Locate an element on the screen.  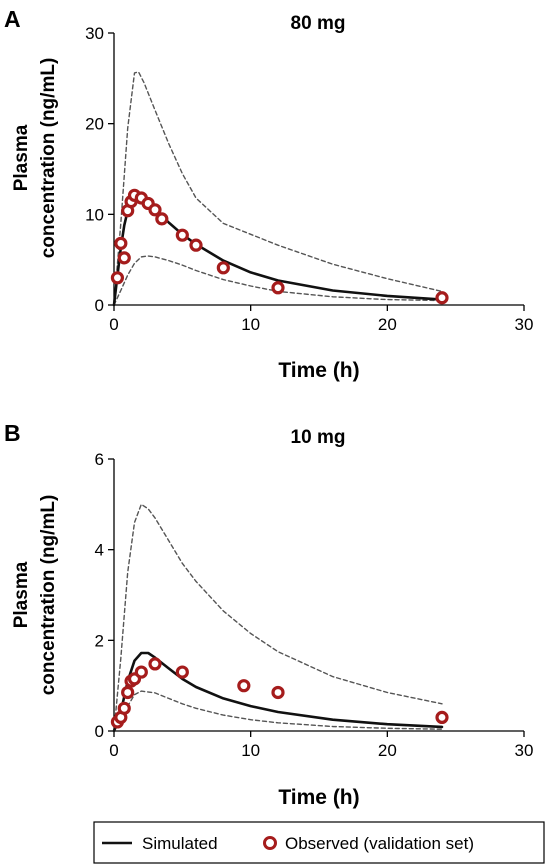
panel-b-y-tick-label: 2 is located at coordinates (99, 640).